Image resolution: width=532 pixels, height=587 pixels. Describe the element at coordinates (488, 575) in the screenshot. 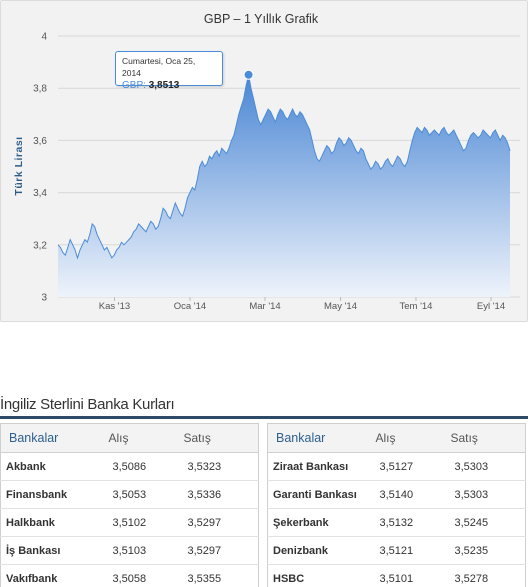

I see `sell-rate: 3,5278` at that location.